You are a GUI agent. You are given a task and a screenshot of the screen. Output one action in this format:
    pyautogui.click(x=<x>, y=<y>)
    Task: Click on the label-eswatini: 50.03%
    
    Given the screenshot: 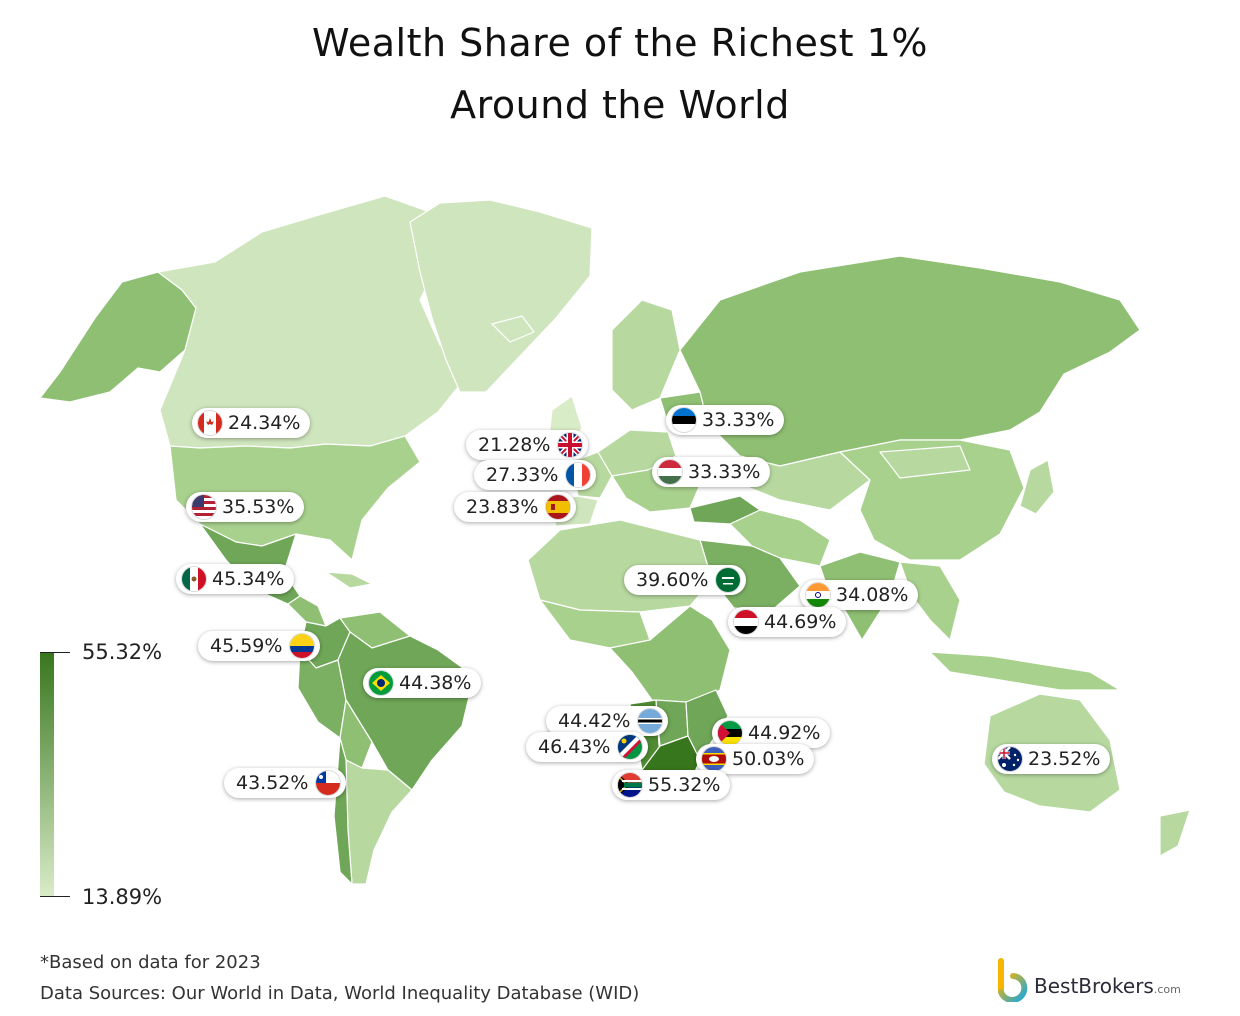 What is the action you would take?
    pyautogui.click(x=755, y=759)
    